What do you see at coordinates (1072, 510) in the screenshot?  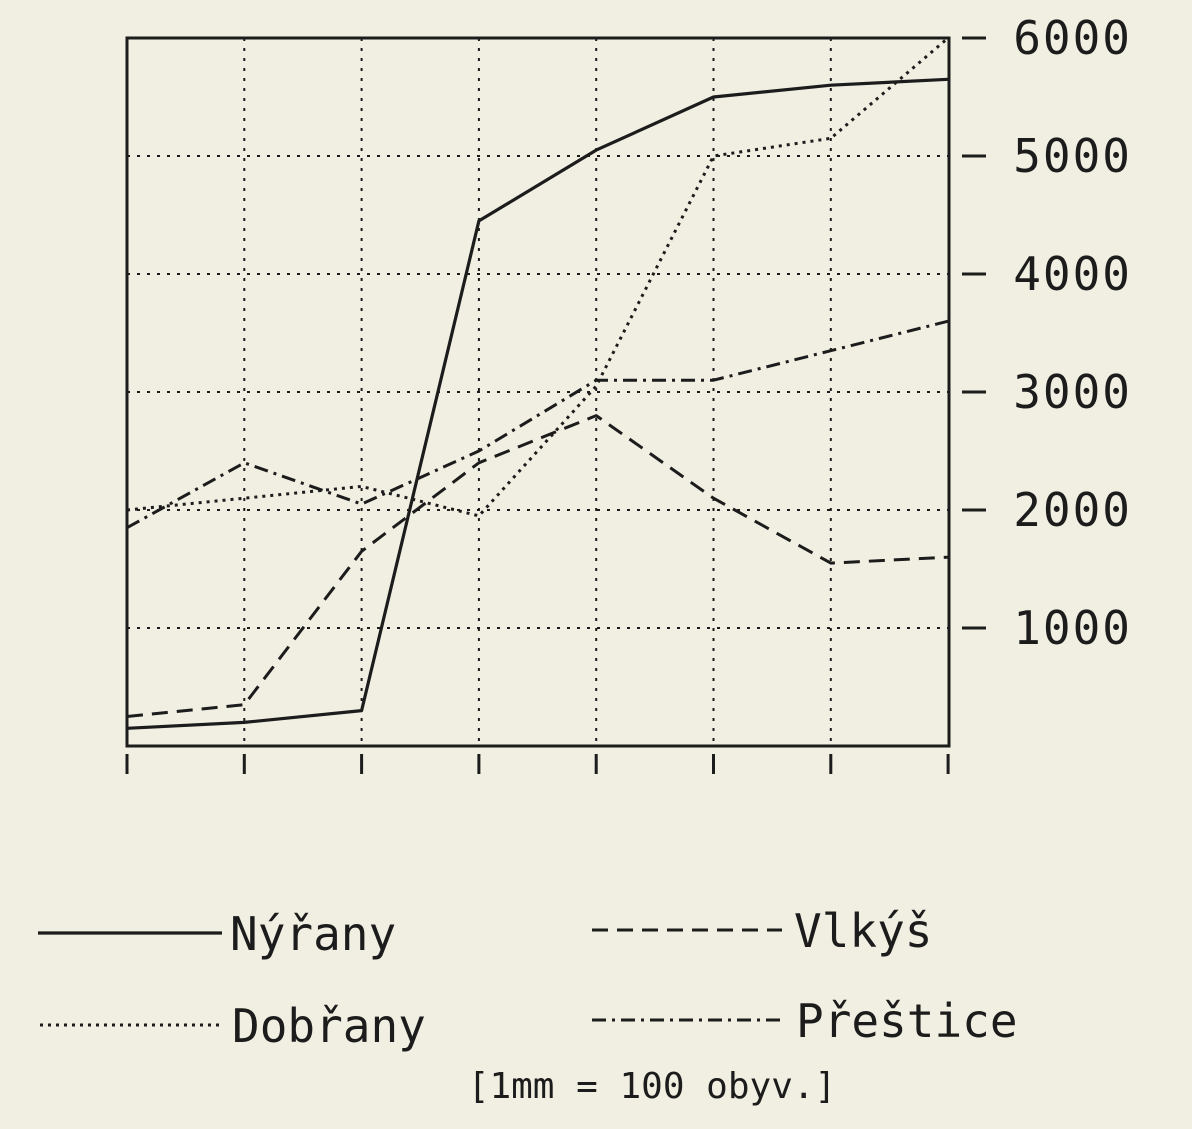 I see `y-tick-label: 2000` at bounding box center [1072, 510].